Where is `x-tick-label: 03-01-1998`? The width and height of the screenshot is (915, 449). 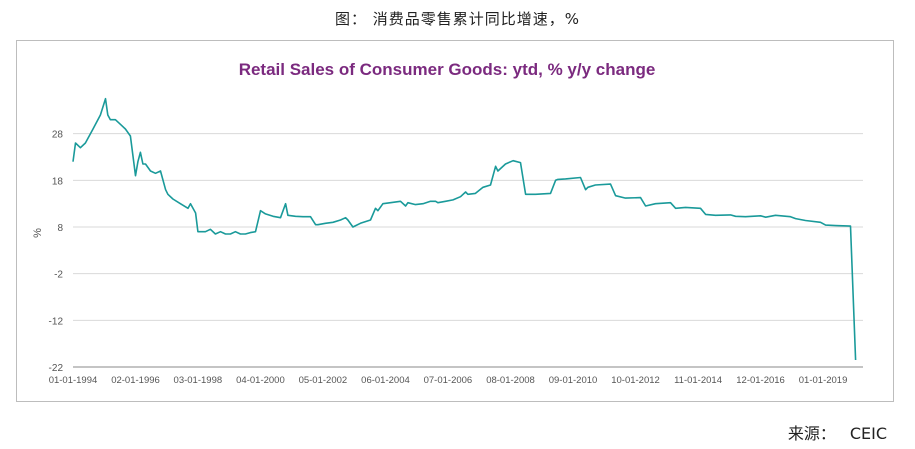 x-tick-label: 03-01-1998 is located at coordinates (198, 380).